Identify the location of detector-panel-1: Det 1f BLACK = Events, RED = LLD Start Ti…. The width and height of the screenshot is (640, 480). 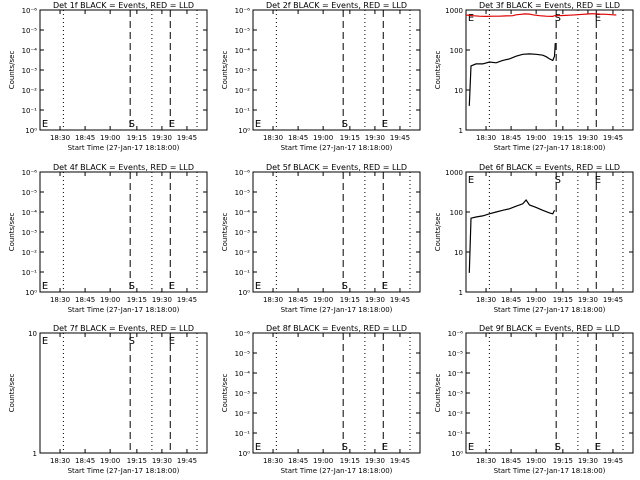
(108, 76).